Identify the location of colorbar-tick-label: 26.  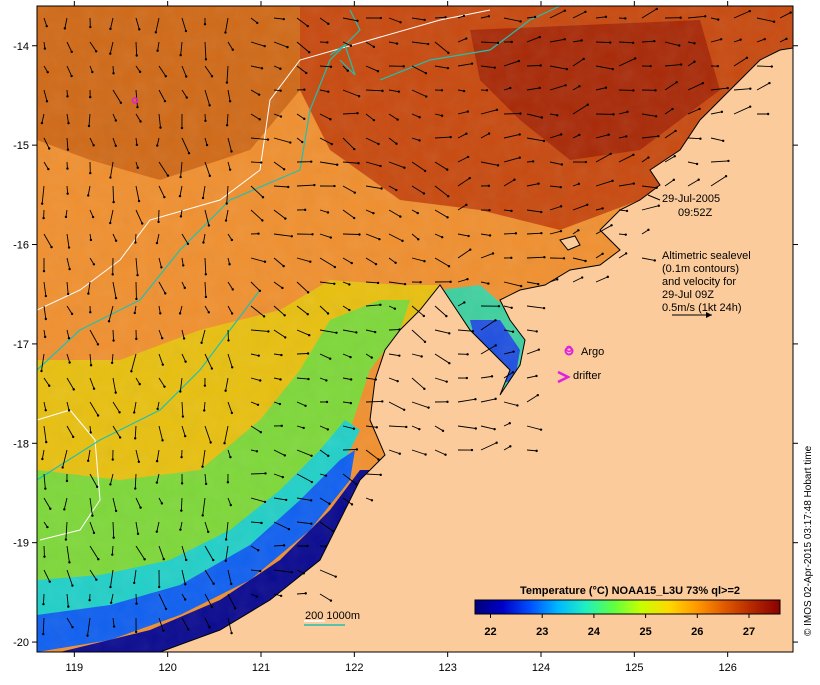
(697, 632).